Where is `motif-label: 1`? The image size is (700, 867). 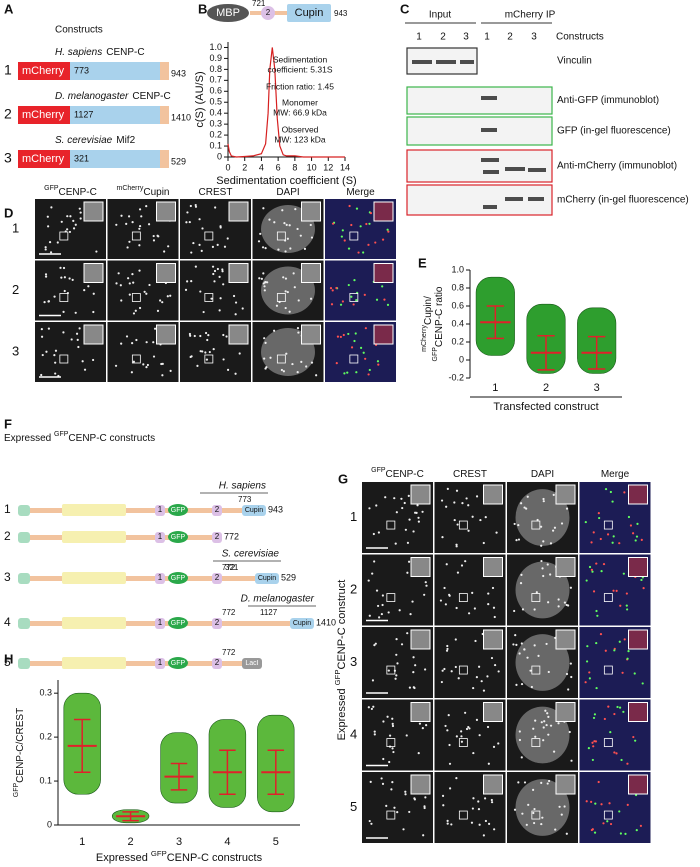
motif-label: 1 is located at coordinates (160, 577).